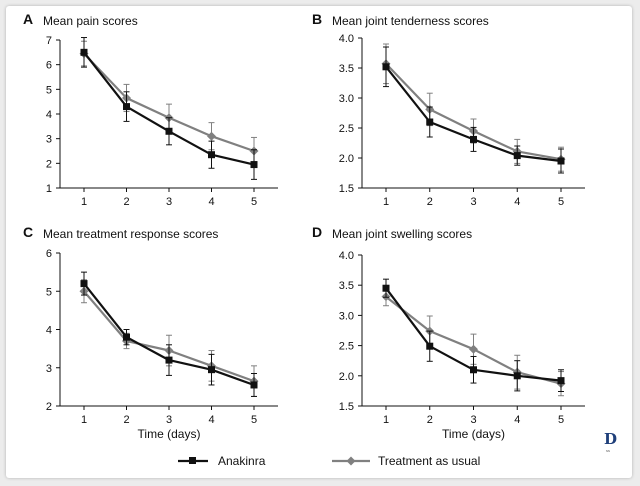  I want to click on legend: Anakinra Treatment as usual, so click(329, 461).